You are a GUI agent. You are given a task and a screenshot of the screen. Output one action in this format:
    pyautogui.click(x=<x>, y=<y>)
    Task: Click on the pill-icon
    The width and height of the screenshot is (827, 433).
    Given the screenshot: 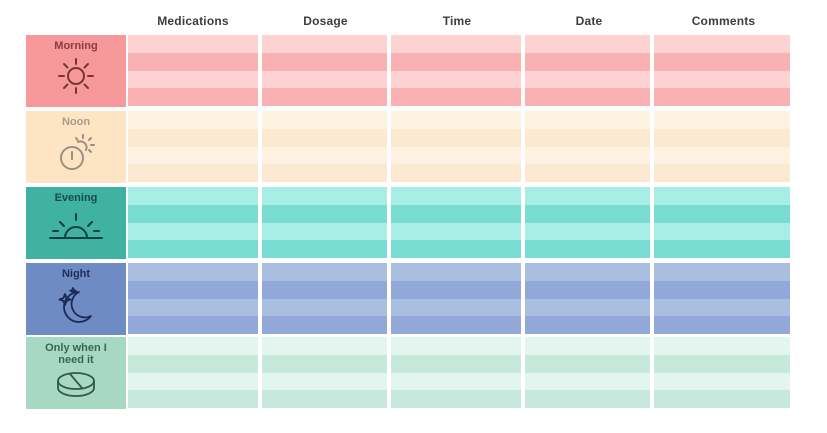 What is the action you would take?
    pyautogui.click(x=76, y=384)
    